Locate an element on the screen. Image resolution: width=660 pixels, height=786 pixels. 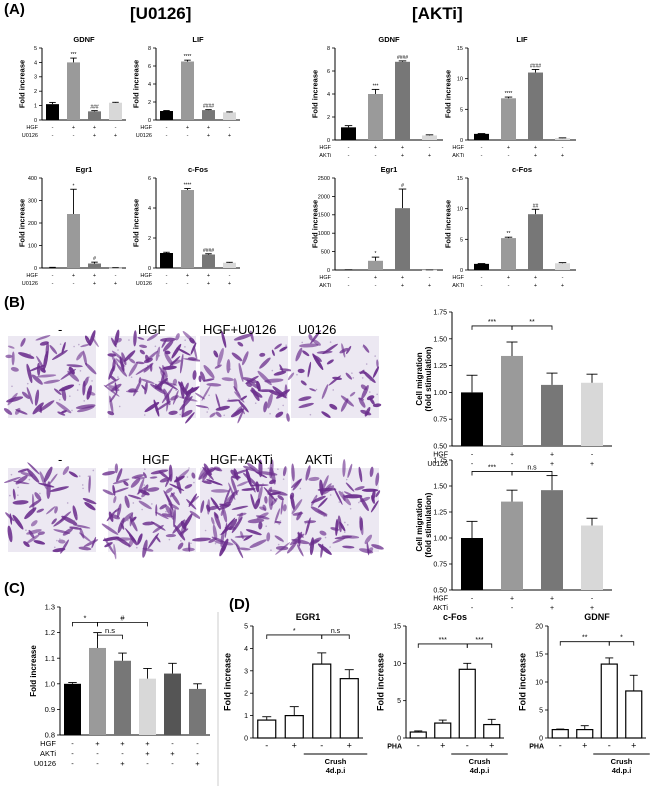
significance-label: # is located at coordinates (402, 186).